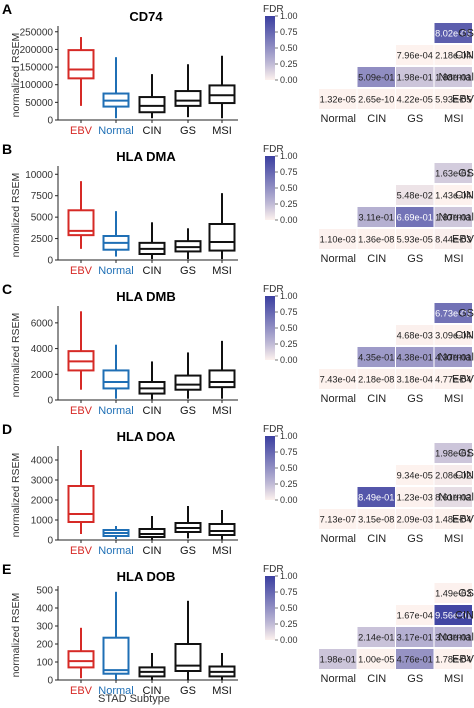 This screenshot has width=474, height=708. Describe the element at coordinates (415, 259) in the screenshot. I see `heatmap-column-label: GS` at that location.